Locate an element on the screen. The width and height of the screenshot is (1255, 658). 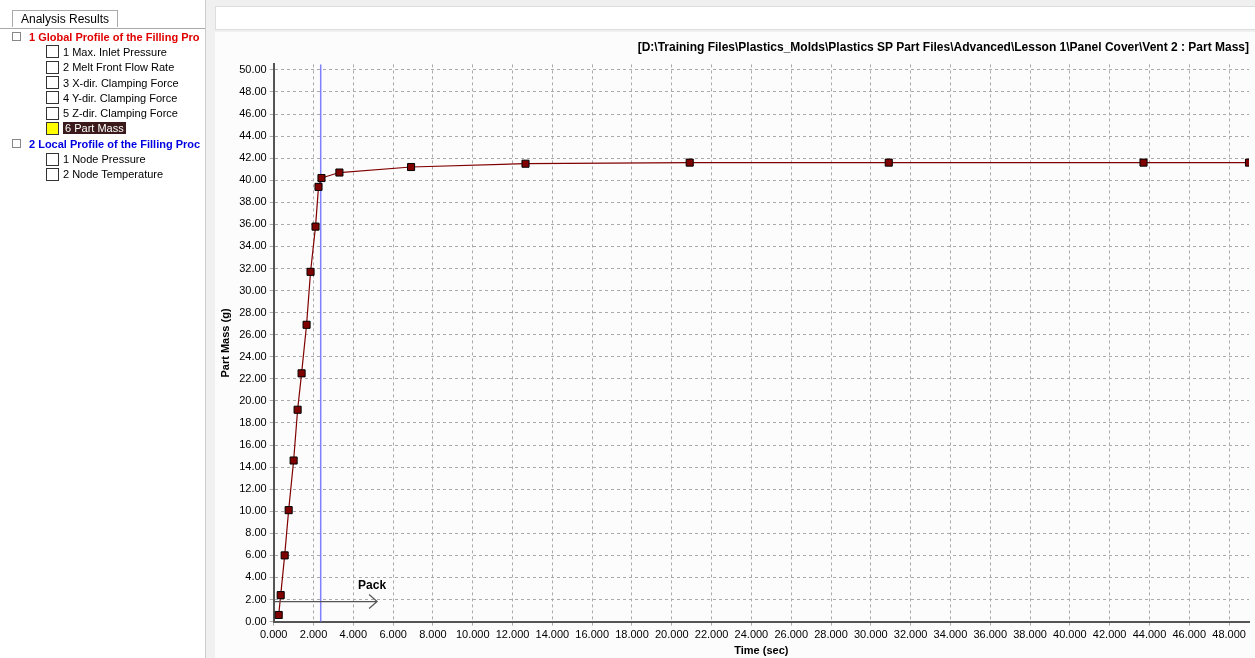
x-tick-label: 26.000 is located at coordinates (791, 634).